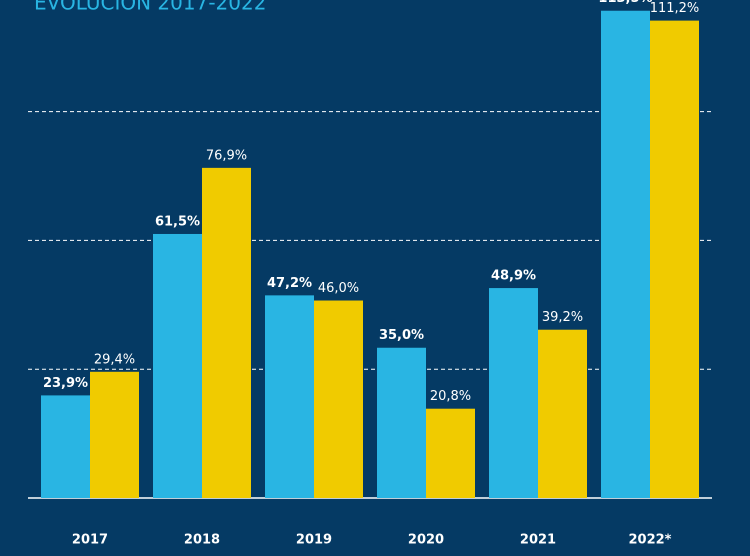 Image resolution: width=750 pixels, height=556 pixels. Describe the element at coordinates (538, 540) in the screenshot. I see `x-tick-label: 2021` at that location.